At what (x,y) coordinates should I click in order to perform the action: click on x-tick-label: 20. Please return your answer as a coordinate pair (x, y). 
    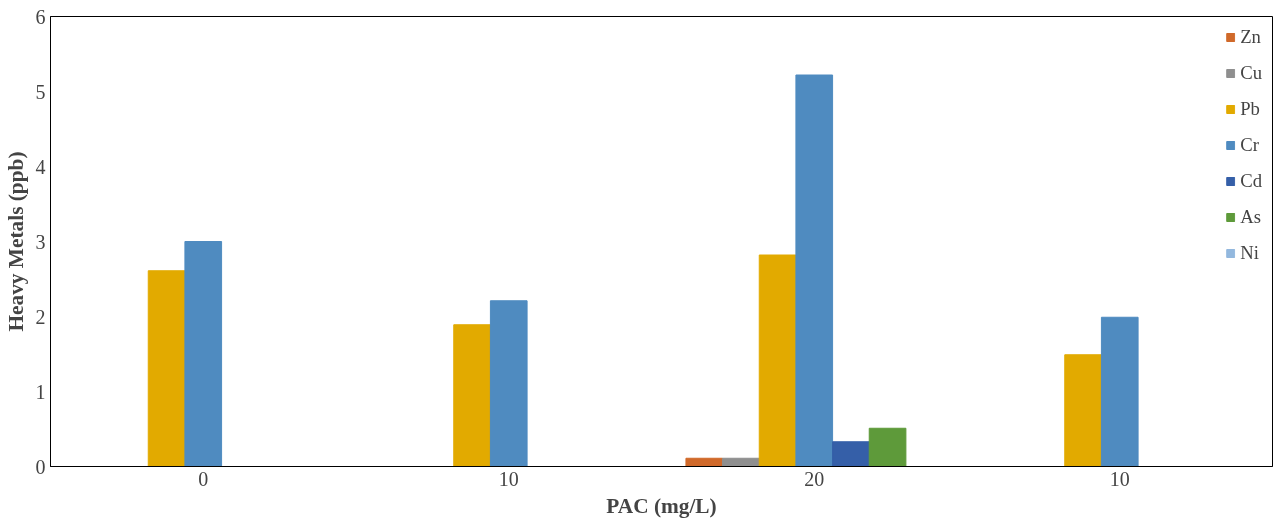
    Looking at the image, I should click on (814, 478).